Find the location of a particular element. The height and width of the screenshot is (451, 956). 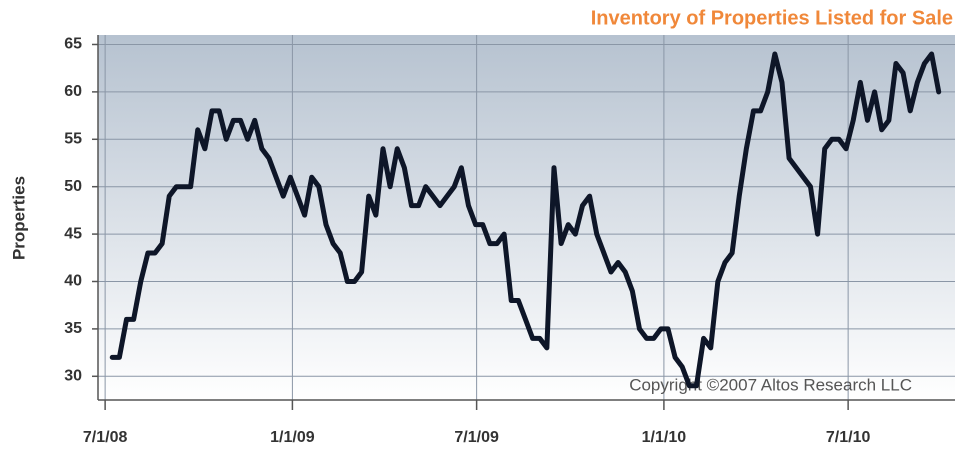

y-tick-label: 55 is located at coordinates (73, 139).